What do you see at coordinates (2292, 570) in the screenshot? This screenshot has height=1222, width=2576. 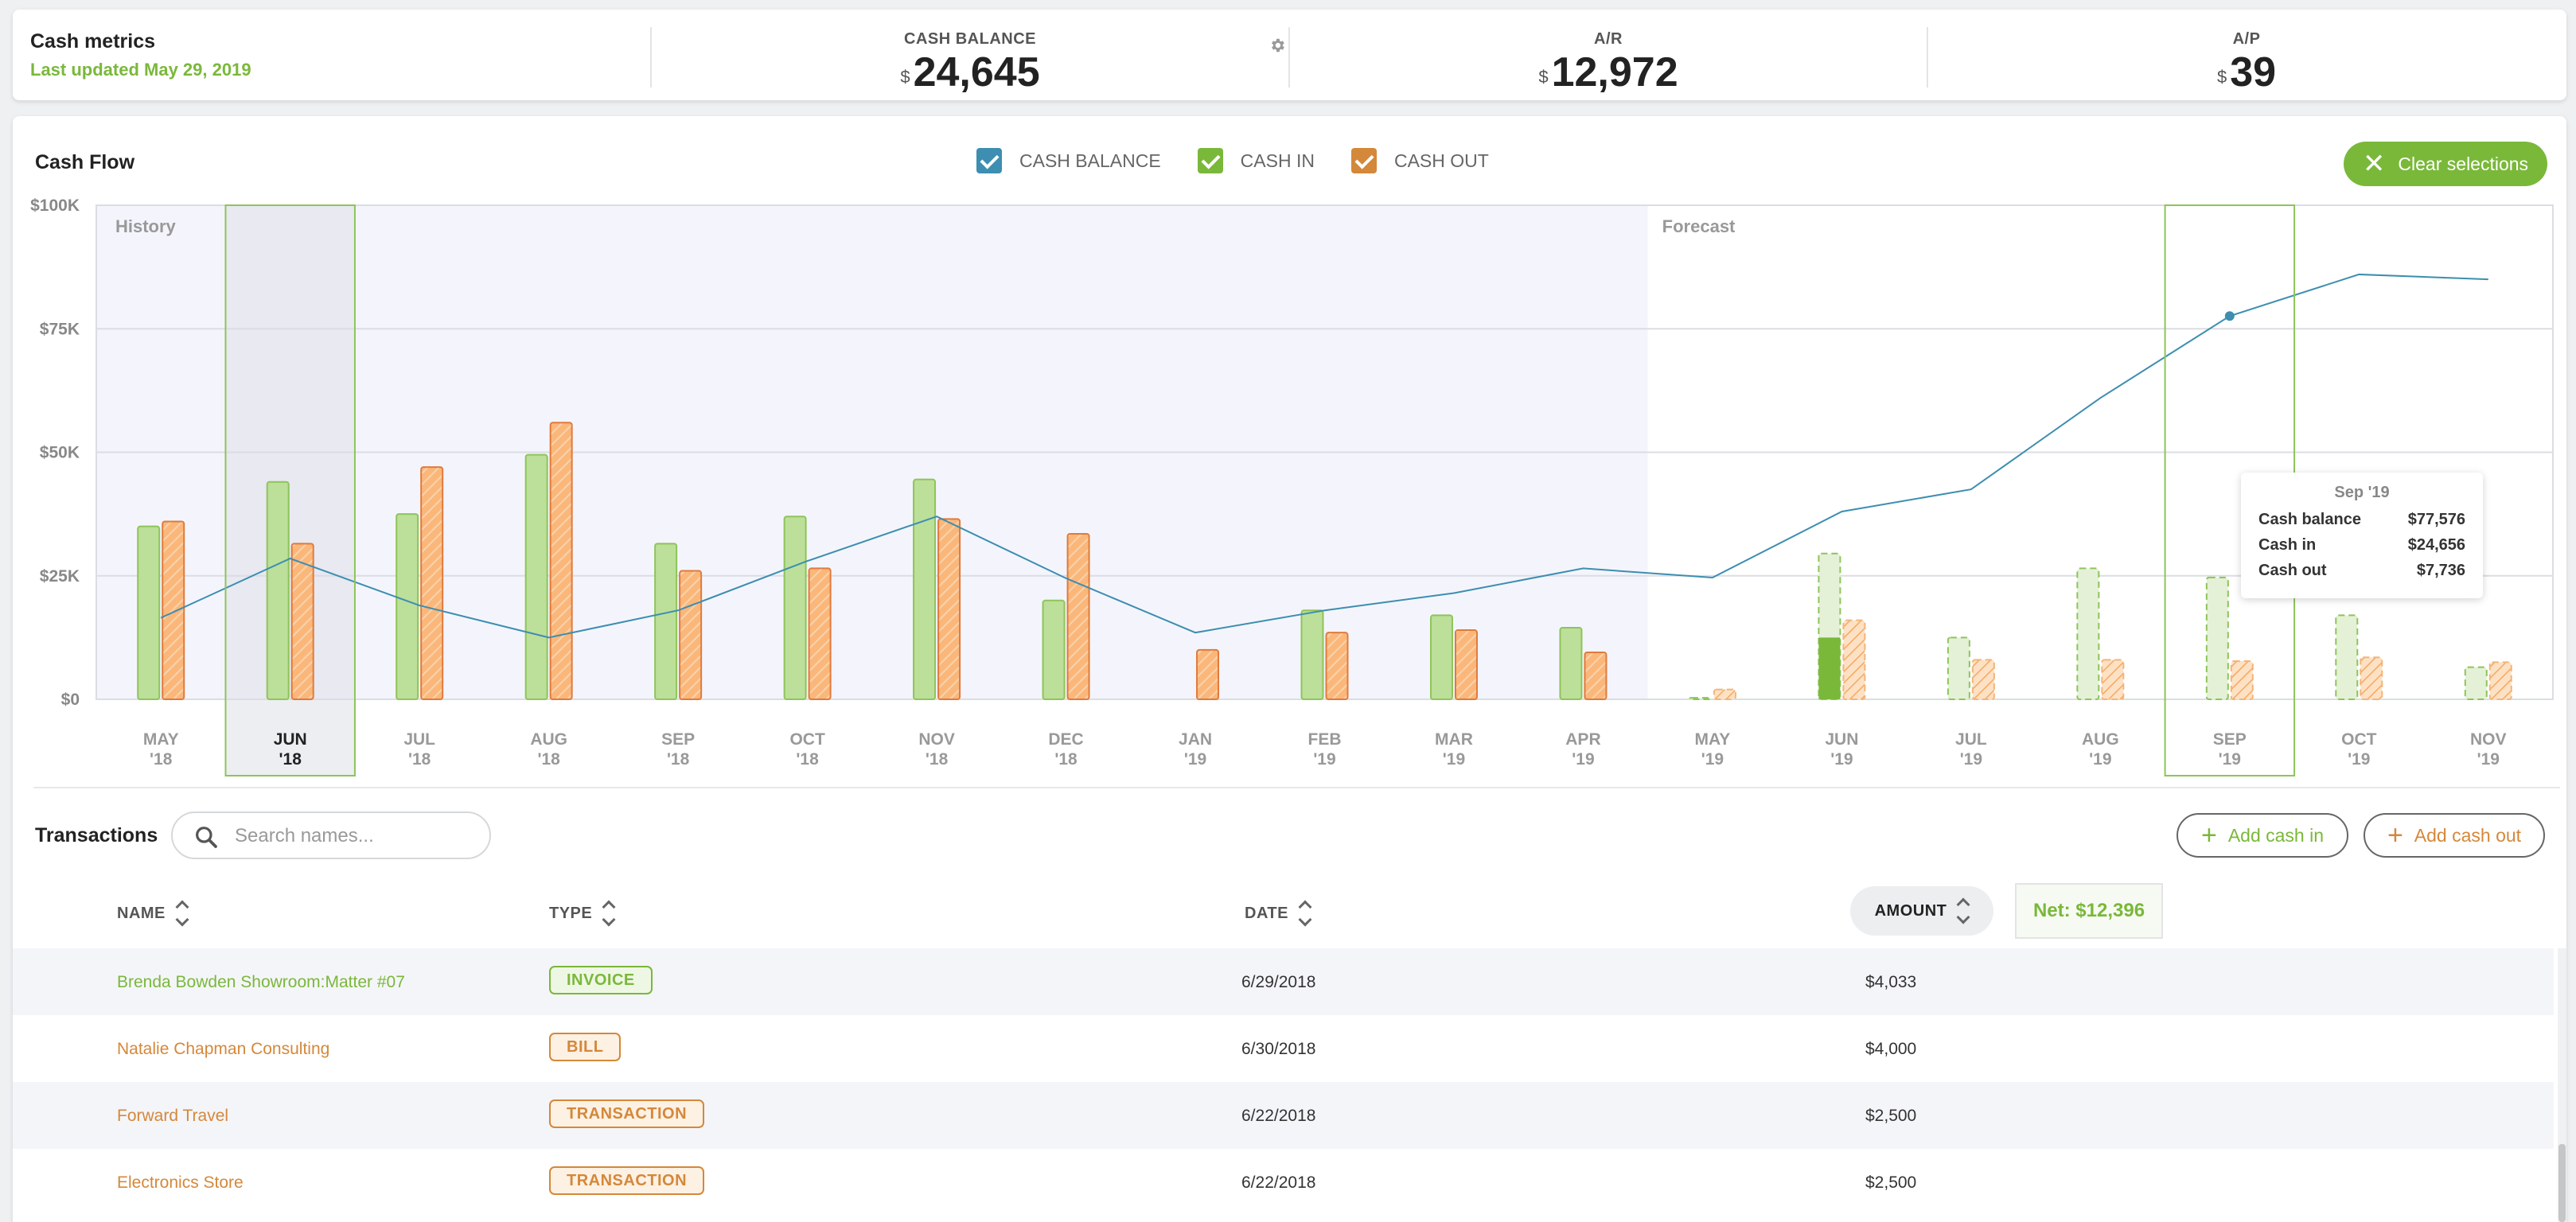 I see `tooltip-label: Cash out` at bounding box center [2292, 570].